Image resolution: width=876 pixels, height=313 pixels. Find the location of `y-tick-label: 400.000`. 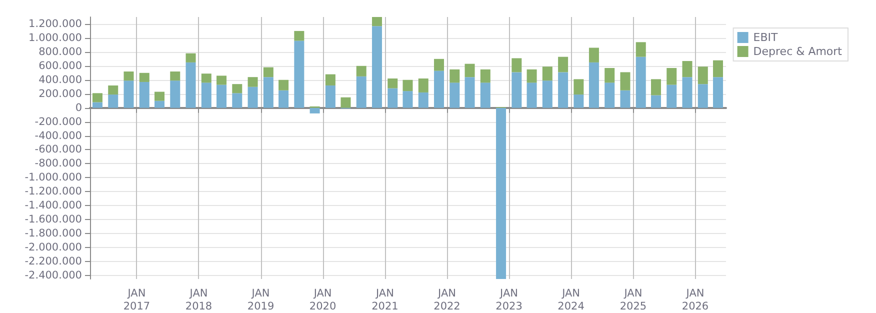

y-tick-label: 400.000 is located at coordinates (60, 80).